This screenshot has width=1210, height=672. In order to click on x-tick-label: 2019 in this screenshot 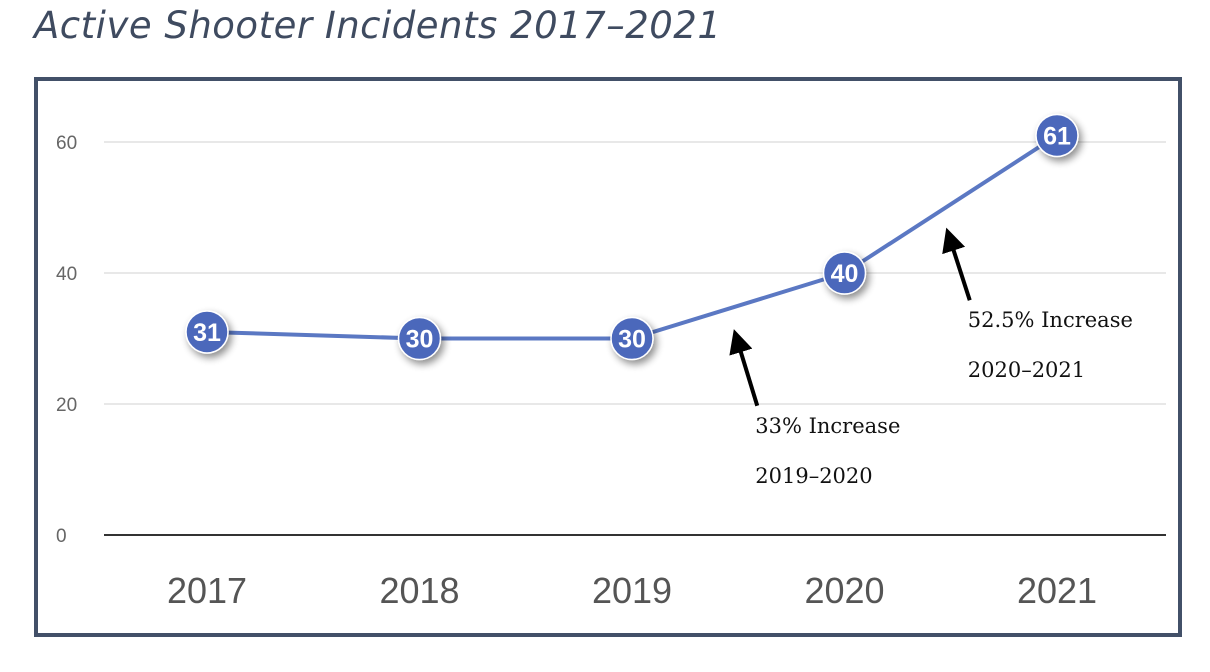, I will do `click(632, 590)`.